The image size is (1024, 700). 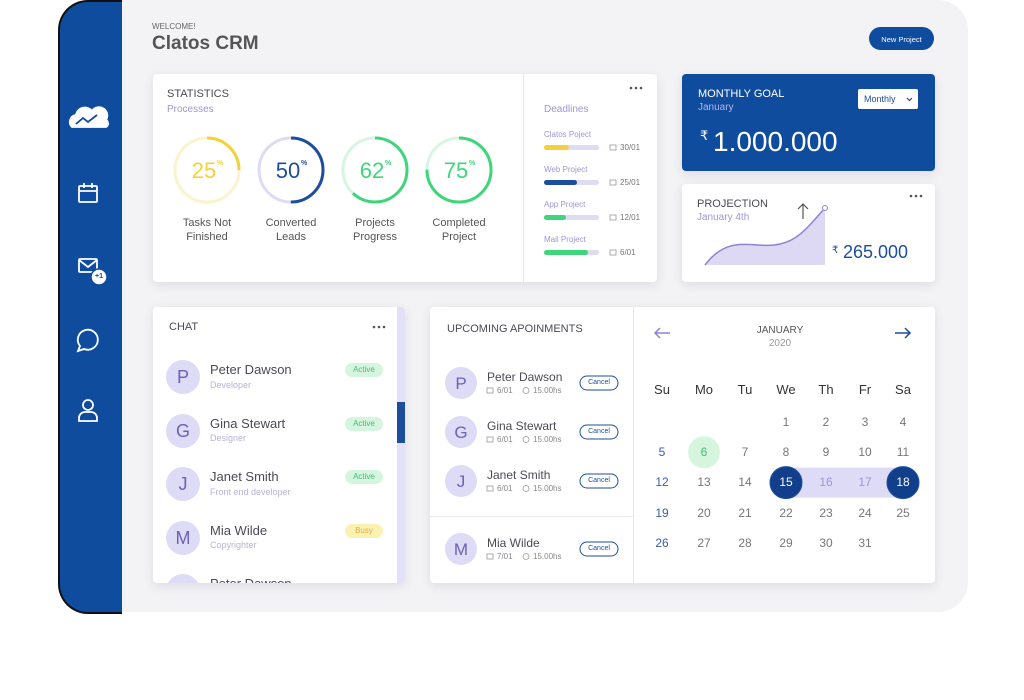 I want to click on day: 3, so click(x=865, y=421).